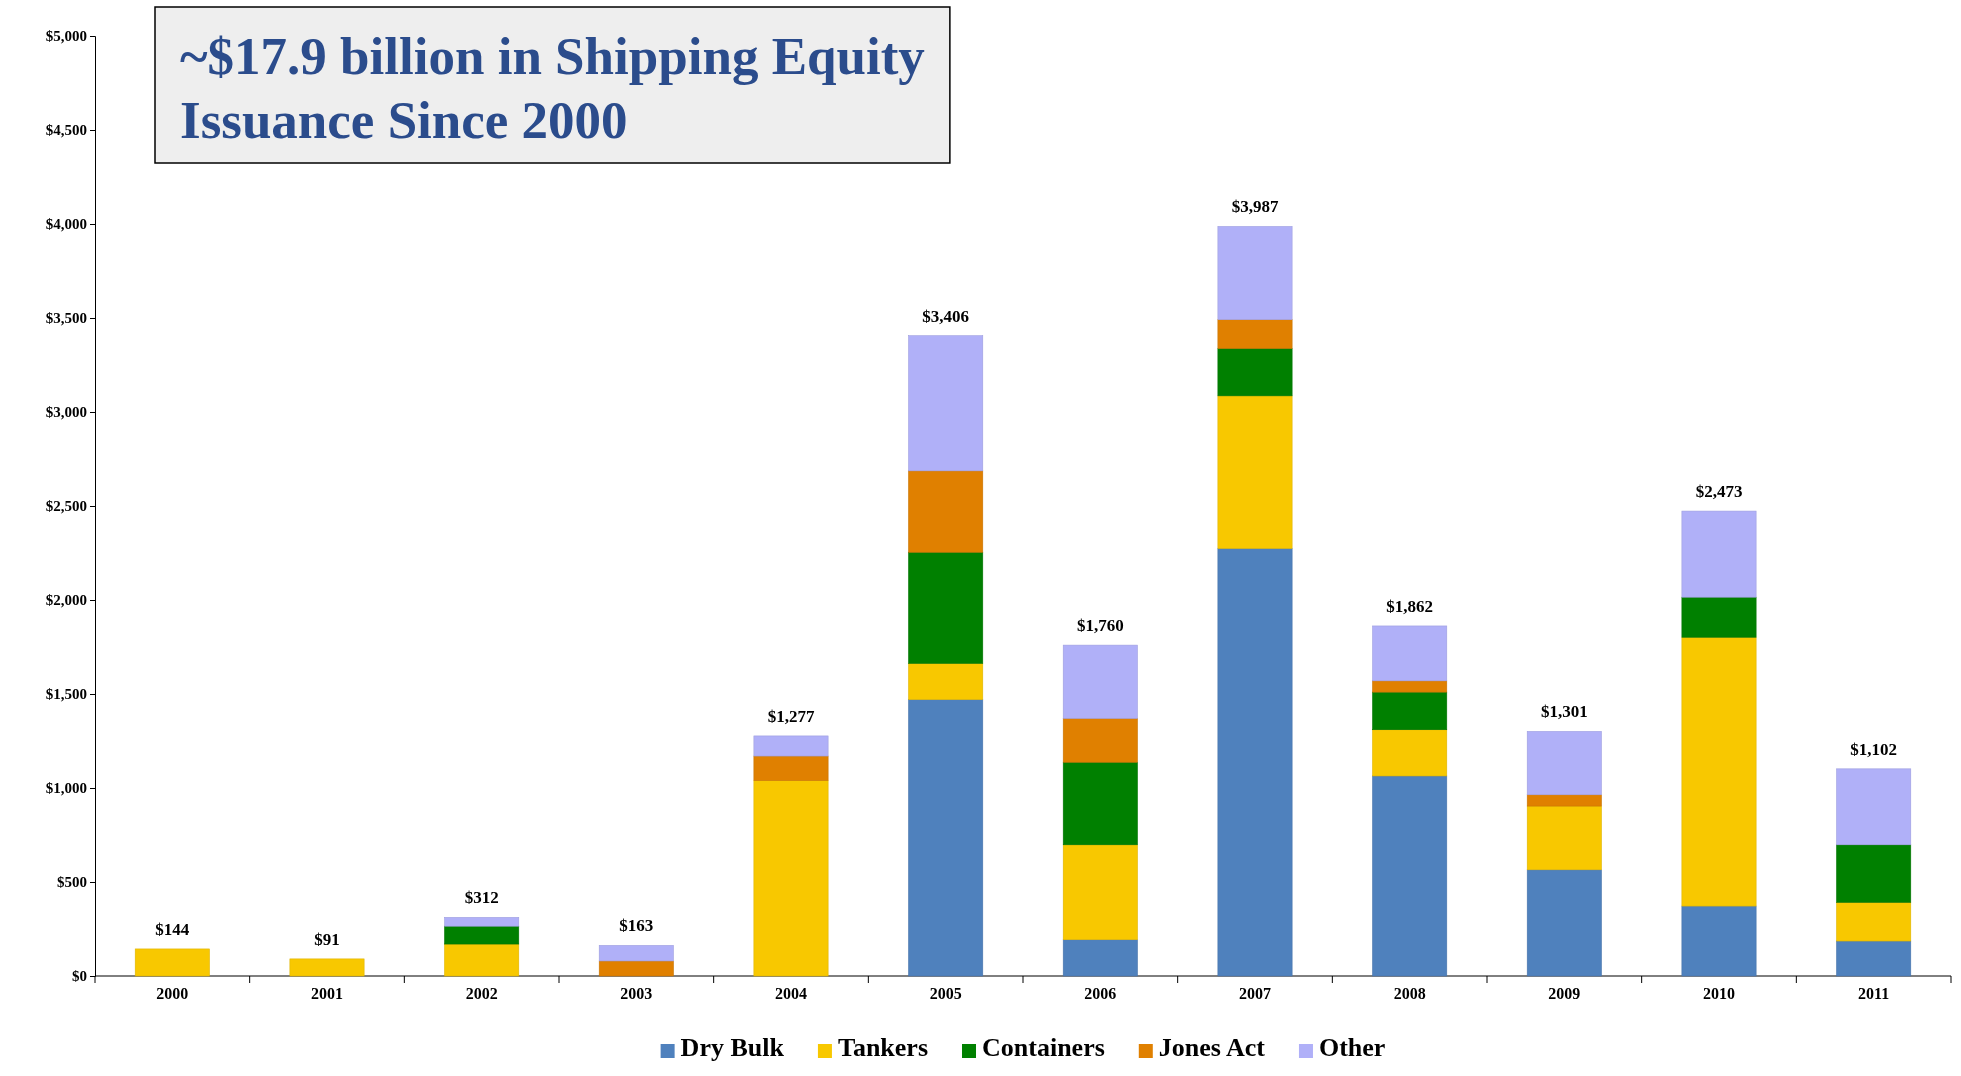 The height and width of the screenshot is (1076, 1961). Describe the element at coordinates (66, 788) in the screenshot. I see `y-tick-label: $1,000` at that location.